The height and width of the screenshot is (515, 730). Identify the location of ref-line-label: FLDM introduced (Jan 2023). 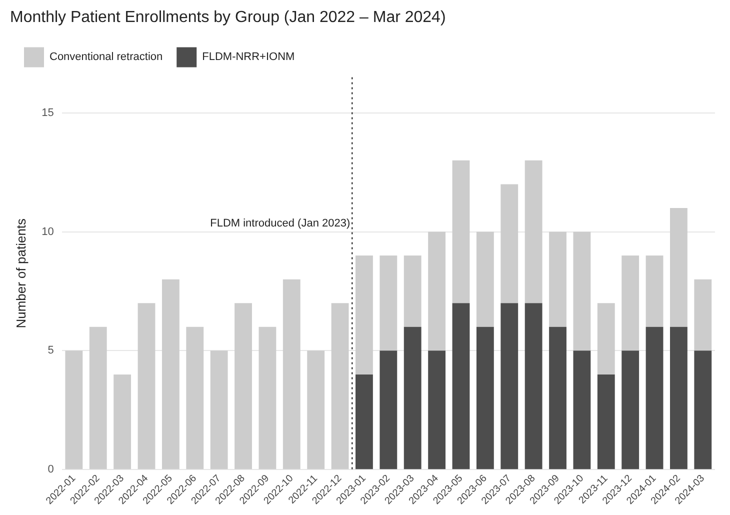
(280, 223).